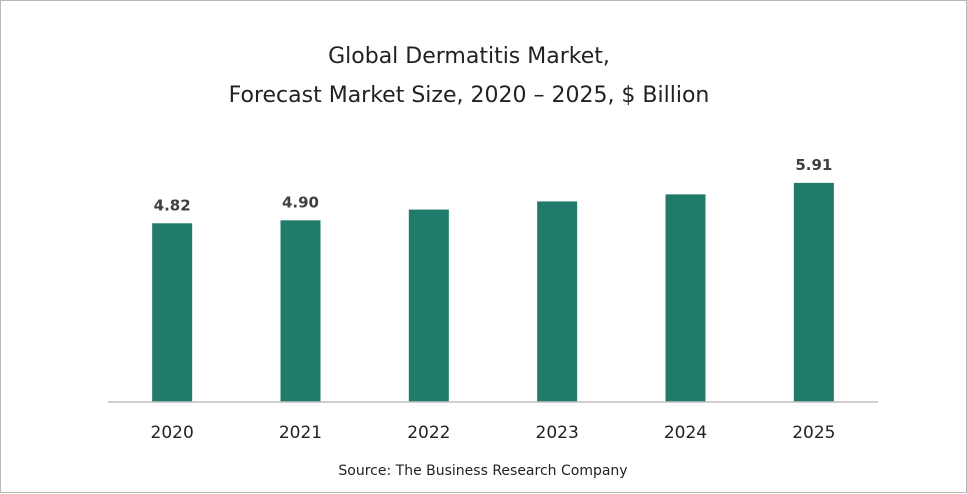 This screenshot has width=967, height=494. What do you see at coordinates (813, 292) in the screenshot?
I see `bar-2025` at bounding box center [813, 292].